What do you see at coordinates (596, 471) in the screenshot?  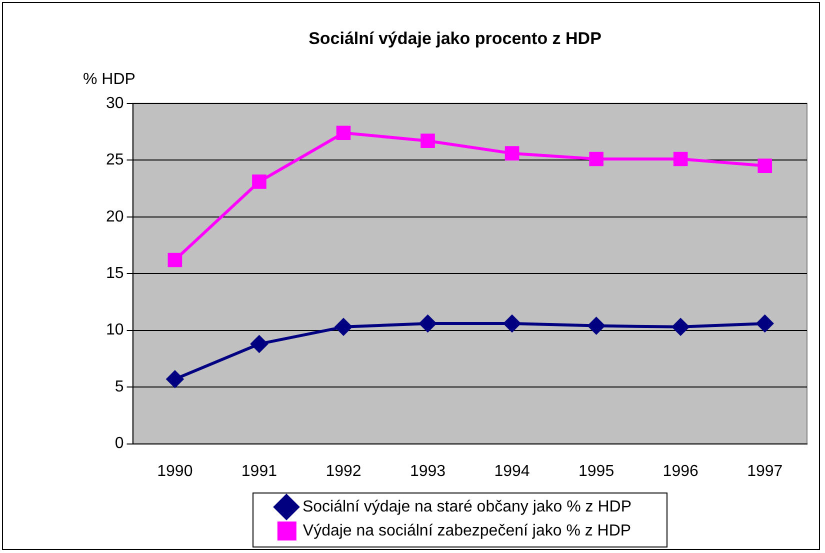 I see `x-tick-label: 1995` at bounding box center [596, 471].